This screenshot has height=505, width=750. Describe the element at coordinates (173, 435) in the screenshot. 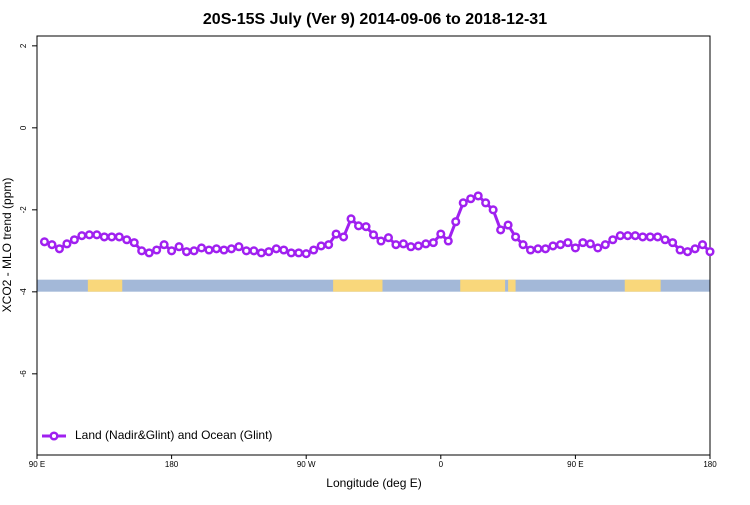

I see `legend-label: Land (Nadir&Glint) and Ocean (Glint)` at that location.